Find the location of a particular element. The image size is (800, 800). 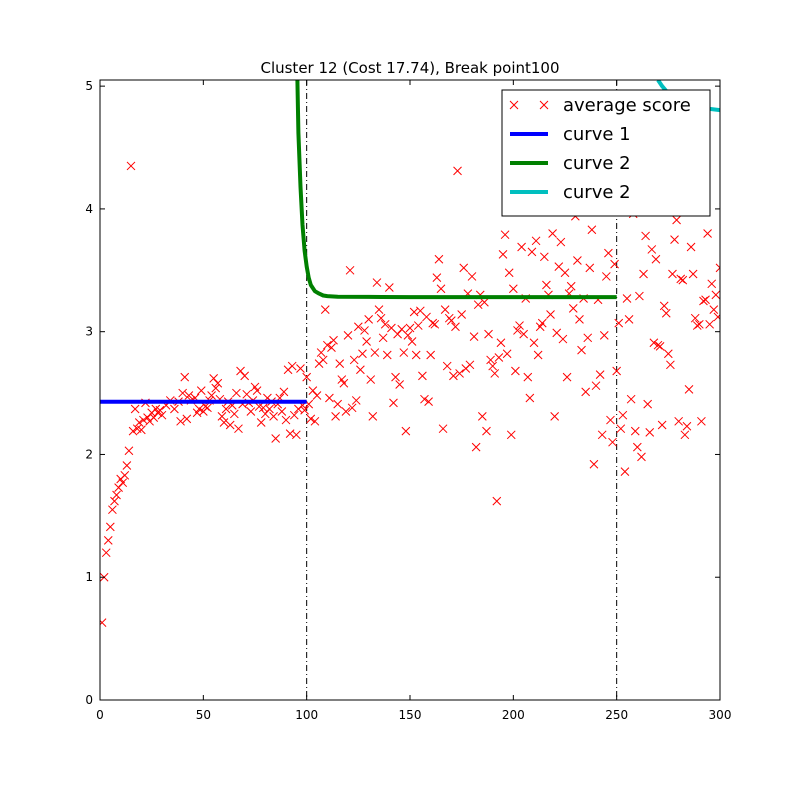

x-tick-label: 150 is located at coordinates (410, 715).